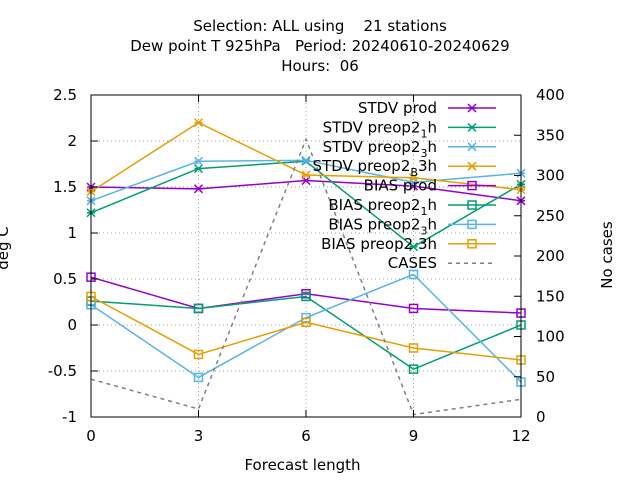  What do you see at coordinates (380, 149) in the screenshot?
I see `legend-label: STDV preop23h` at bounding box center [380, 149].